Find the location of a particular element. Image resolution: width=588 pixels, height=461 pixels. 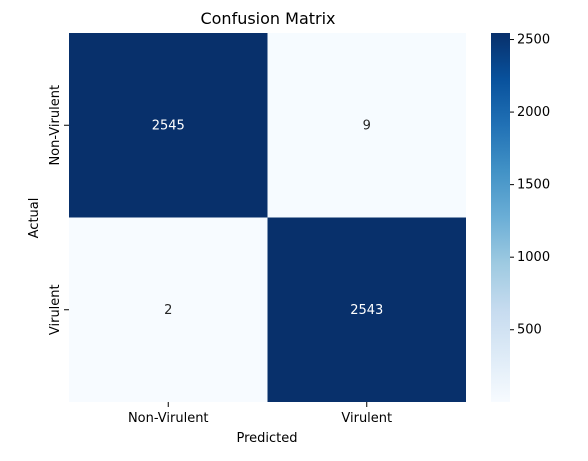

cell-value-label: 9 is located at coordinates (367, 125).